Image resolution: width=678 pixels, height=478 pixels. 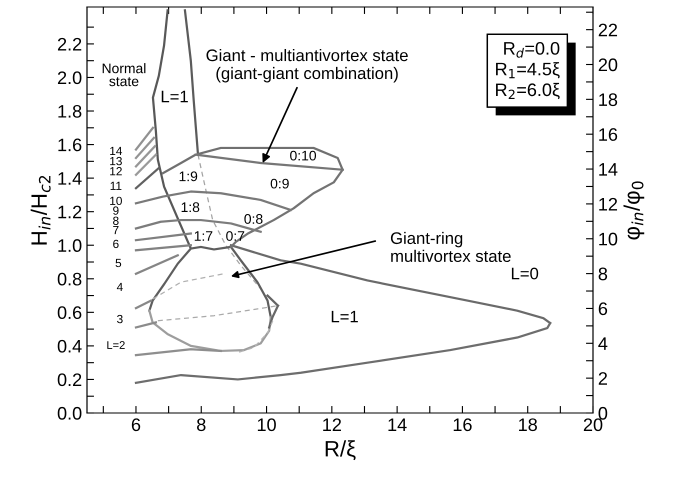 I want to click on x-axis-title: R/ξ, so click(x=341, y=450).